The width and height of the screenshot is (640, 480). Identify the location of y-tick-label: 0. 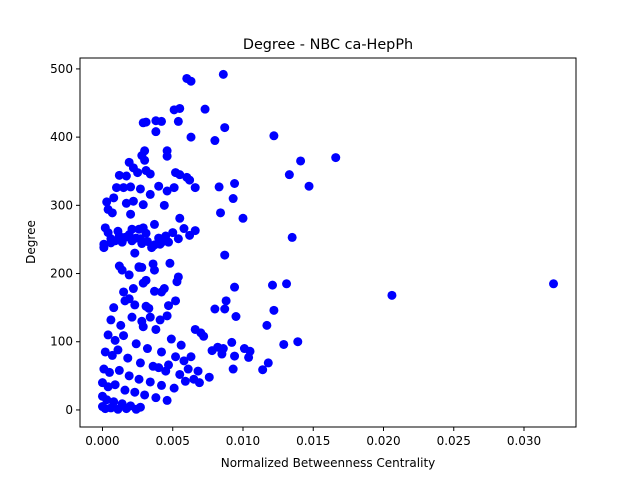
(69, 410).